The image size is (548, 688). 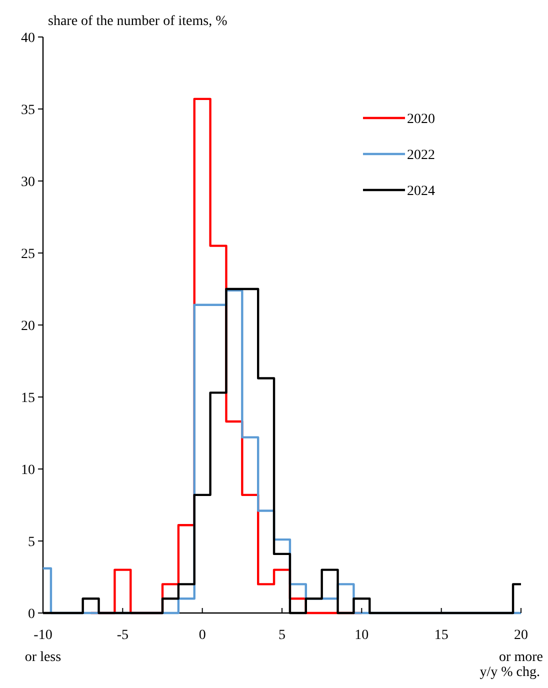 I want to click on y-axis-title: share of the number of items, %, so click(x=138, y=21).